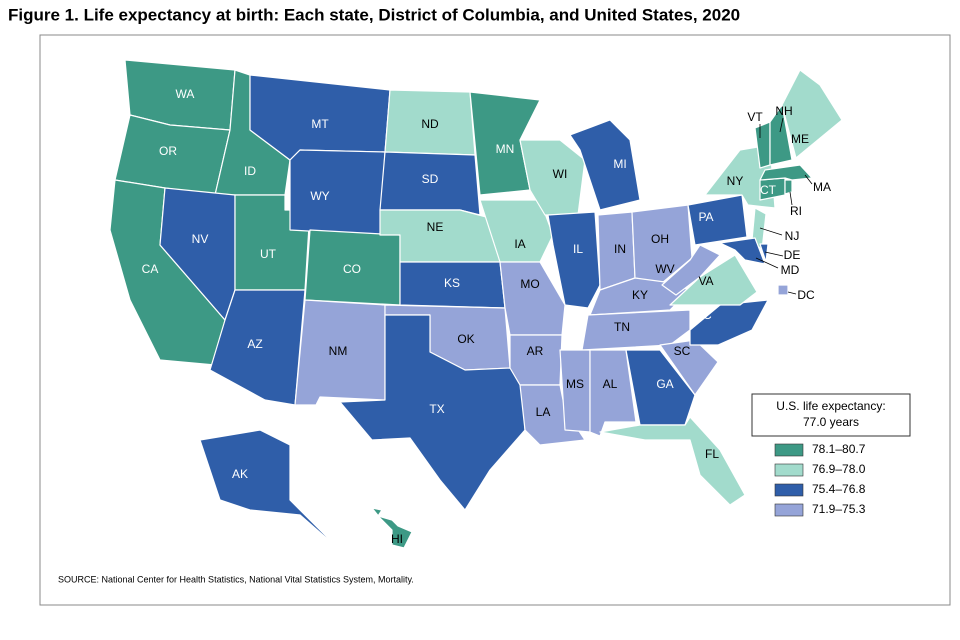  I want to click on state-label: CT, so click(768, 190).